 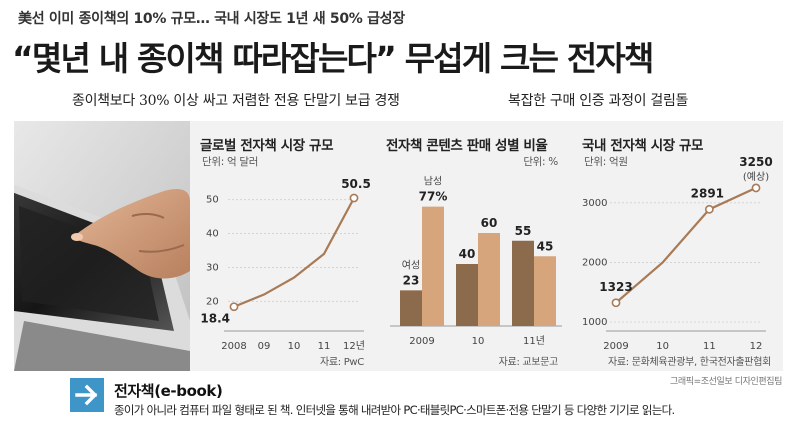 I want to click on y-tick-label: 1000, so click(x=594, y=322).